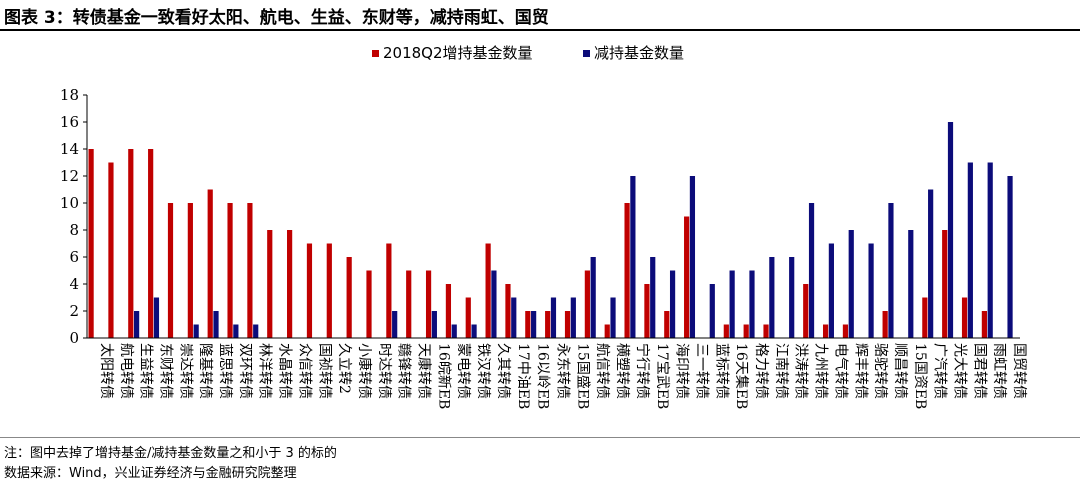 The width and height of the screenshot is (1080, 481). I want to click on x-tick-label: 16皖新EB, so click(443, 376).